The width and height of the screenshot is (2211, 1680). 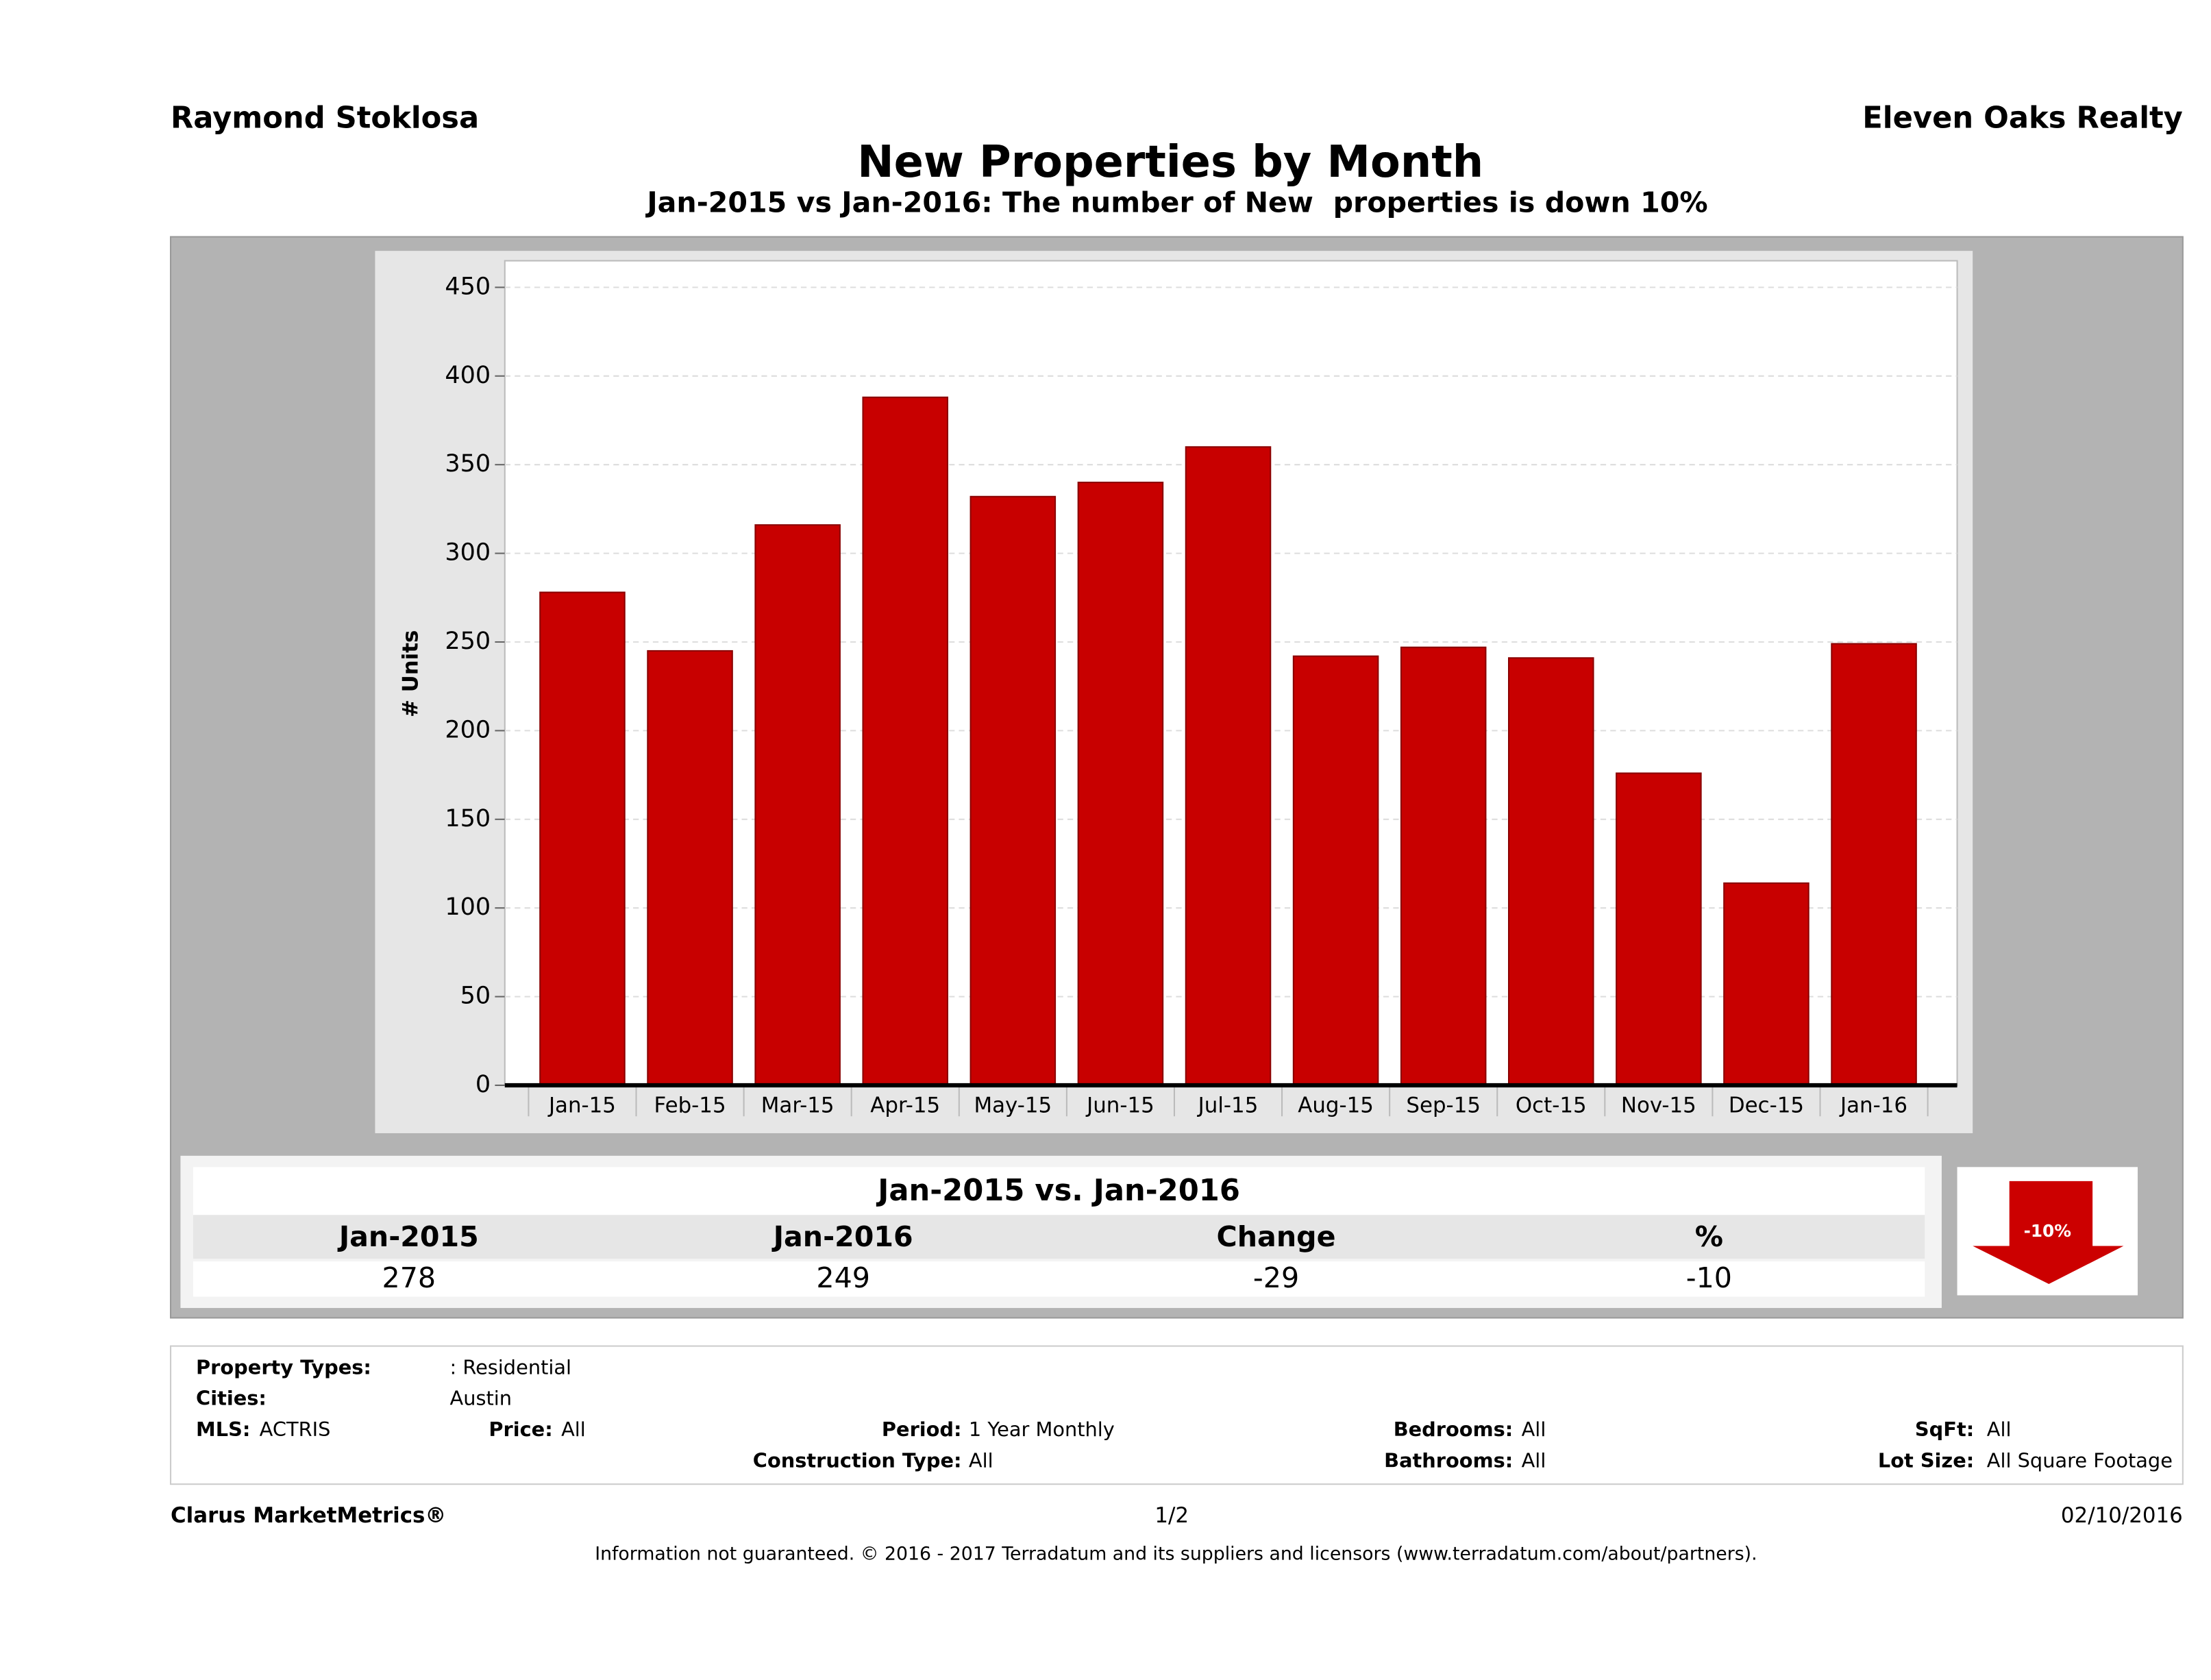 What do you see at coordinates (1013, 1105) in the screenshot?
I see `x-tick-label: May-15` at bounding box center [1013, 1105].